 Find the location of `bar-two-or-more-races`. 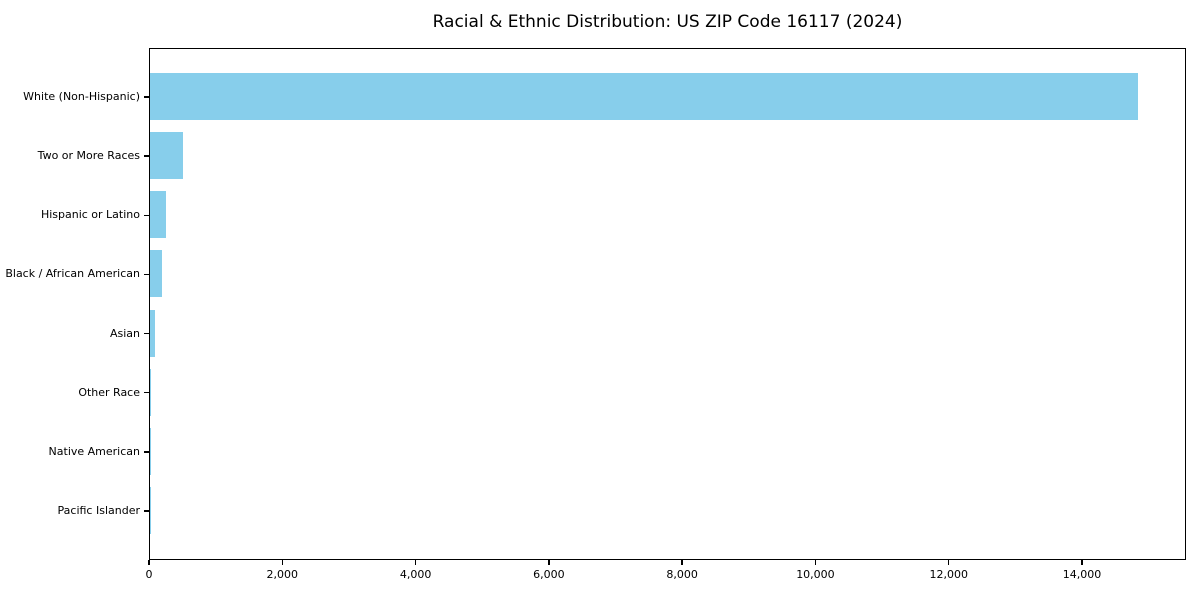

bar-two-or-more-races is located at coordinates (166, 156).